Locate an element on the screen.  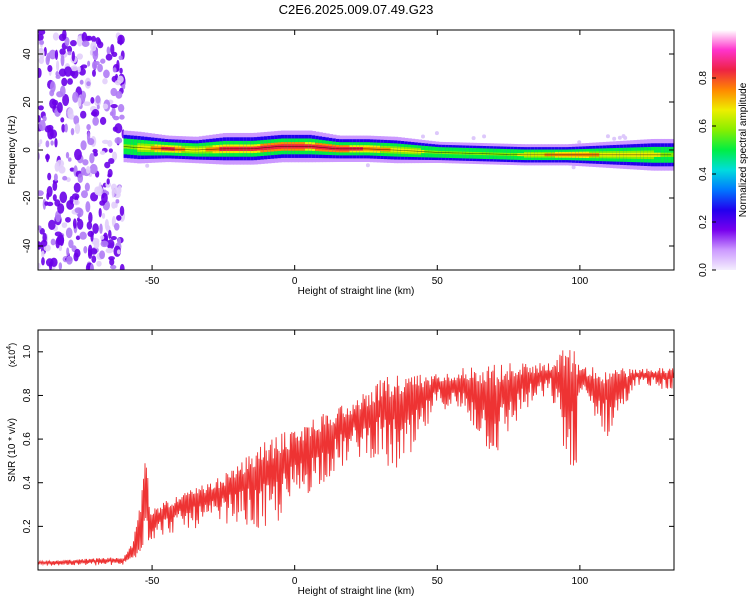
colorbar-label: Normalized spectral amplitude is located at coordinates (743, 149).